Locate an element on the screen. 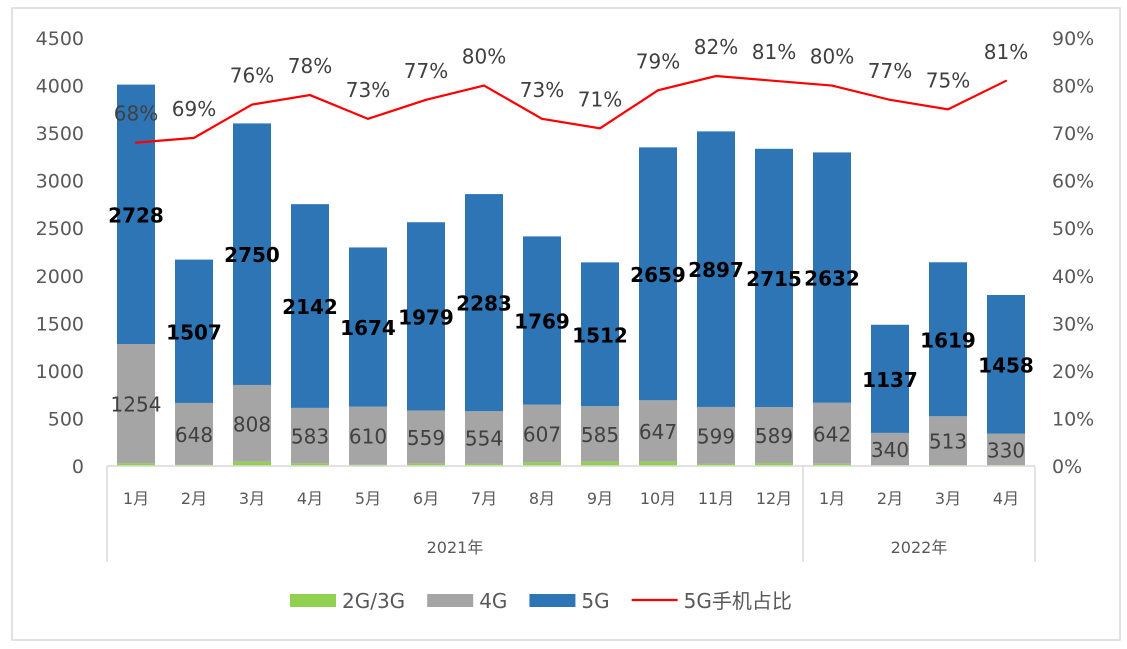 The height and width of the screenshot is (649, 1127). data-label-5g: 1507 is located at coordinates (194, 332).